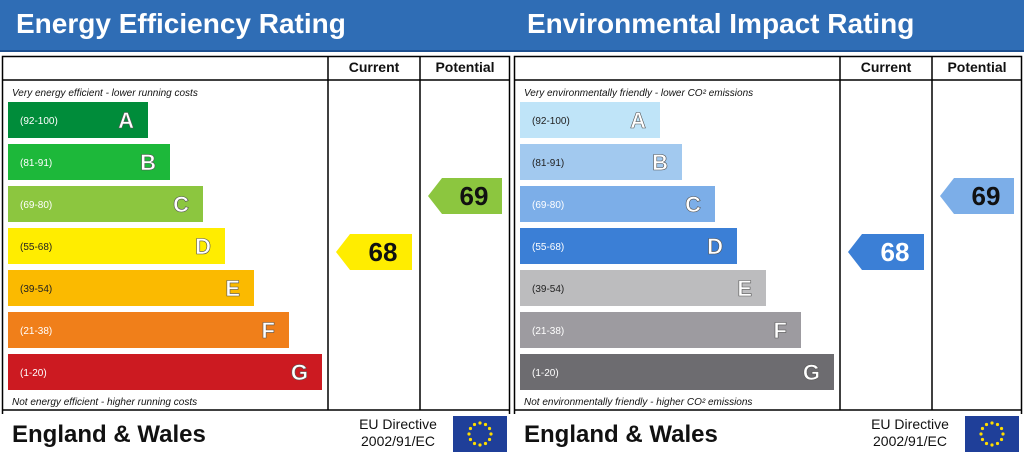 Image resolution: width=1024 pixels, height=457 pixels. I want to click on environmental-title-bar: Environmental Impact Rating, so click(768, 26).